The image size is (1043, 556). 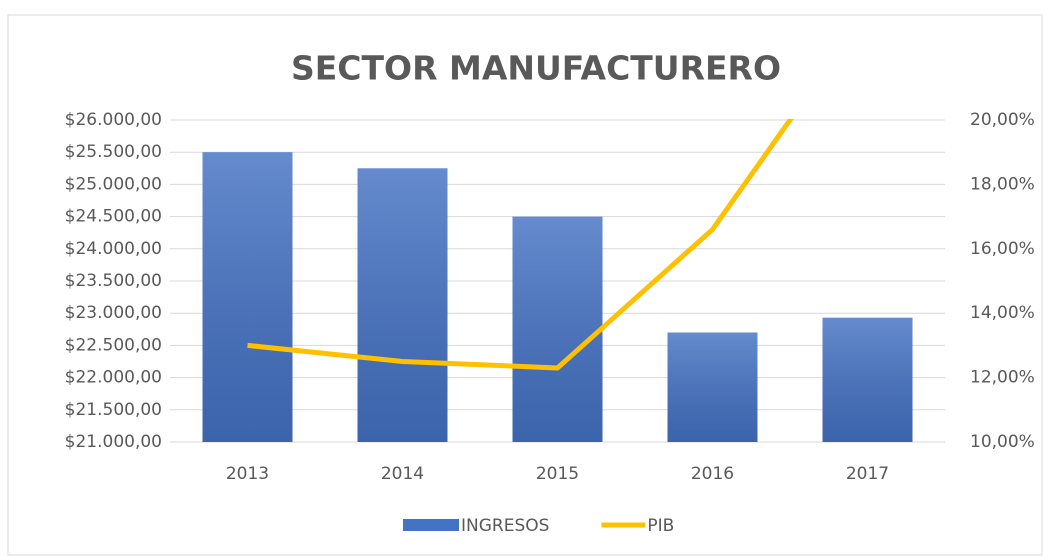 I want to click on x-tick-label: 2014, so click(x=402, y=474).